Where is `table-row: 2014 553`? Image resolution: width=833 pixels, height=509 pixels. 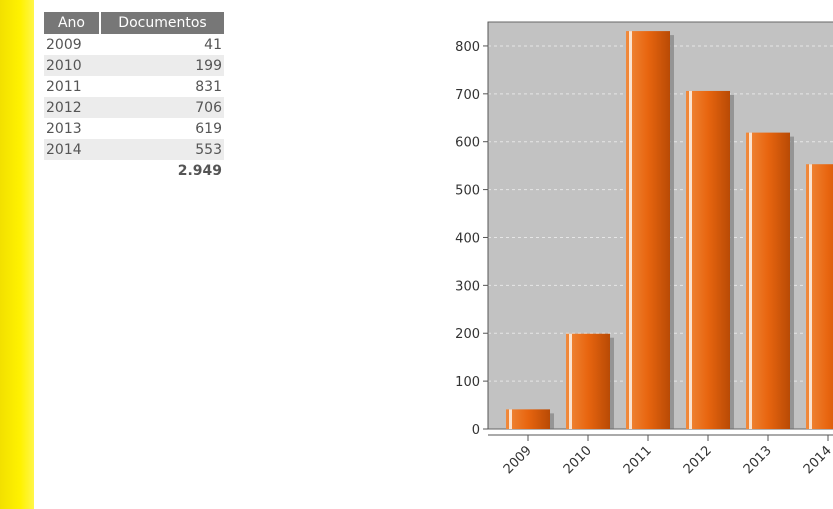
table-row: 2014 553 is located at coordinates (134, 149).